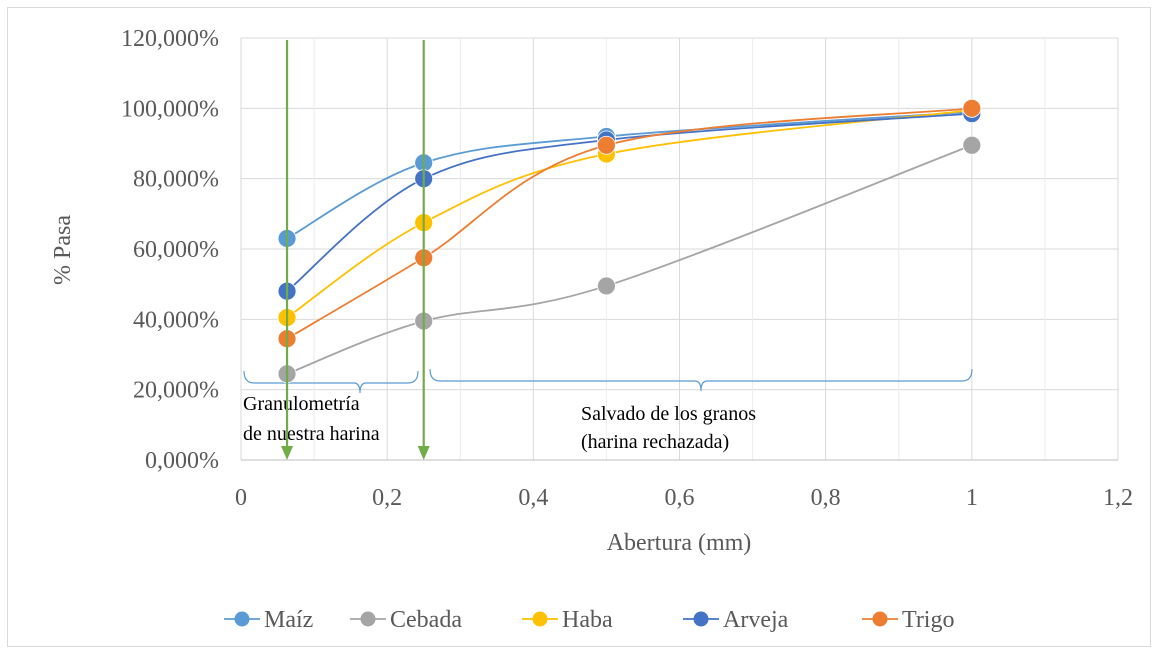  I want to click on annotation-line: de nuestra harina, so click(311, 434).